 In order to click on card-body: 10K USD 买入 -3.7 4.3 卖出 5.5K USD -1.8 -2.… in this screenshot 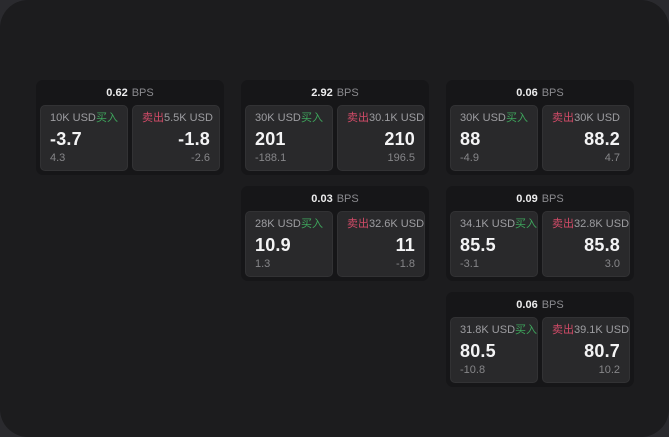, I will do `click(130, 140)`.